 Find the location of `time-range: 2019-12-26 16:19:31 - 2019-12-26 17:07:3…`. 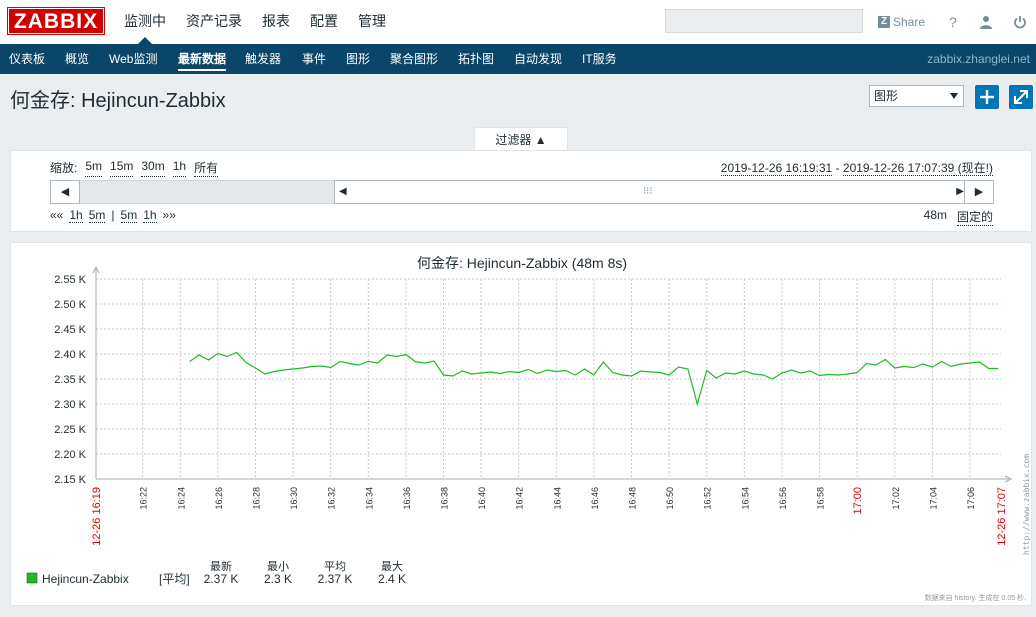

time-range: 2019-12-26 16:19:31 - 2019-12-26 17:07:3… is located at coordinates (856, 167).